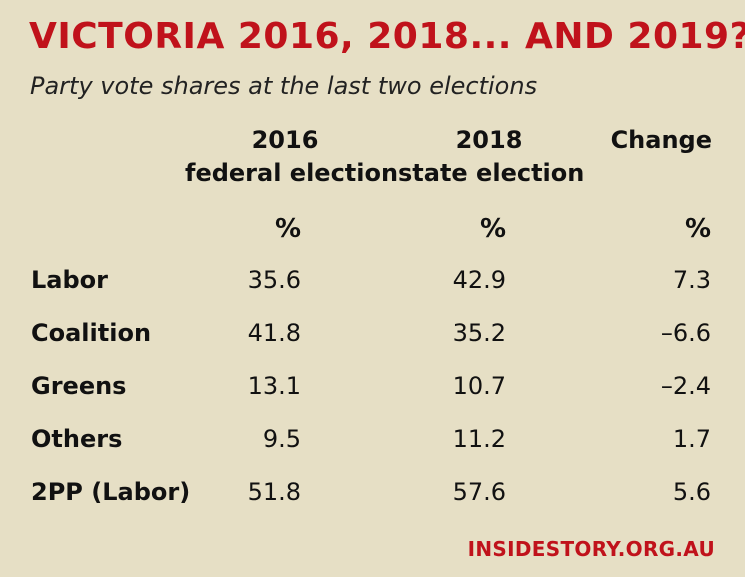  Describe the element at coordinates (287, 229) in the screenshot. I see `unit-label-2016: %` at that location.